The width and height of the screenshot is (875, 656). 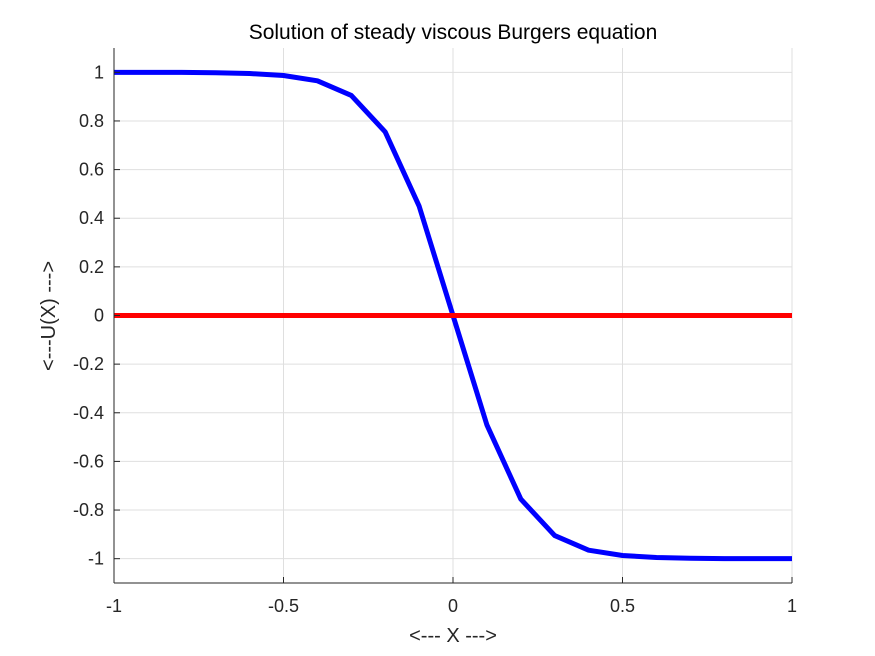 I want to click on x-tick-label: 0.5, so click(x=622, y=606).